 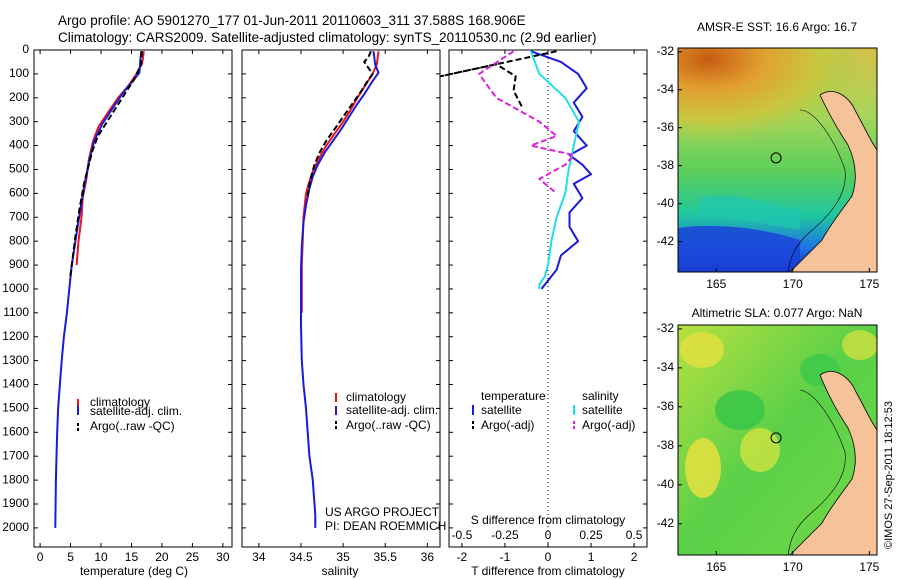 I want to click on sla-coastline, so click(x=833, y=463).